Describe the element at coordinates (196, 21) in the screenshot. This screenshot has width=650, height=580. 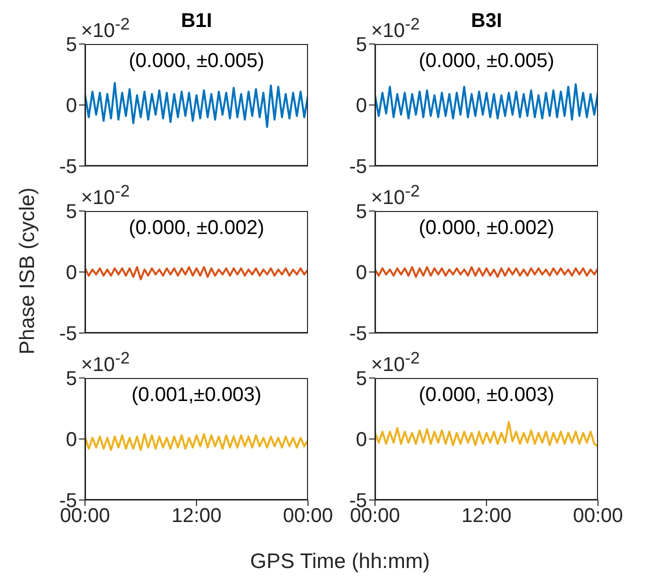
I see `chart-title: B1I` at that location.